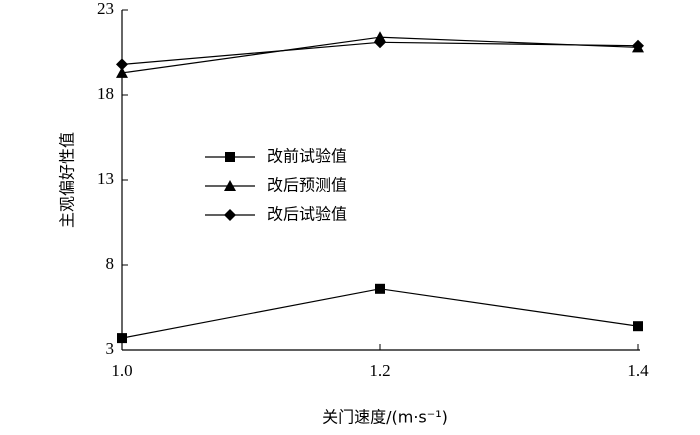 Image resolution: width=700 pixels, height=435 pixels. Describe the element at coordinates (307, 214) in the screenshot. I see `legend-label: 改后试验值` at that location.